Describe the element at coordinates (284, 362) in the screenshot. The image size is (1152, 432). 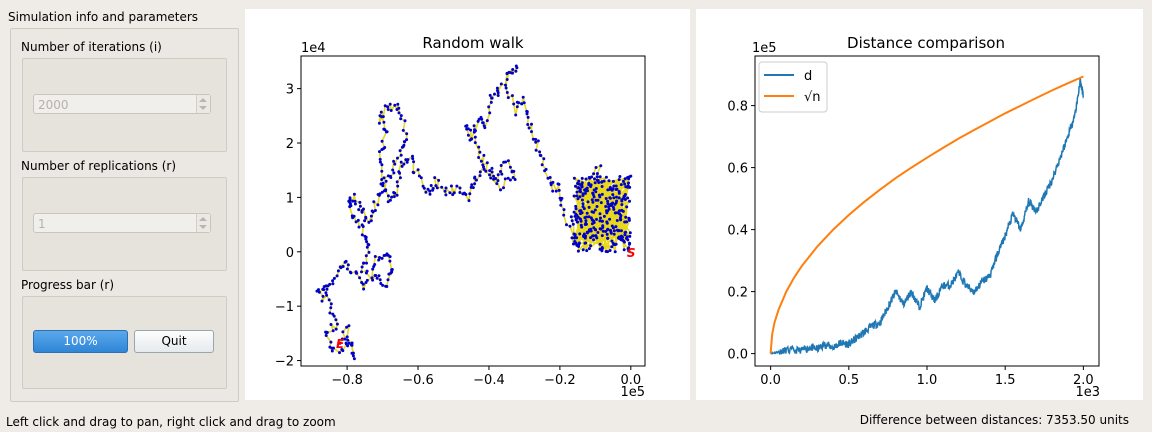
I see `random-walk-y-tick-label: −2` at that location.